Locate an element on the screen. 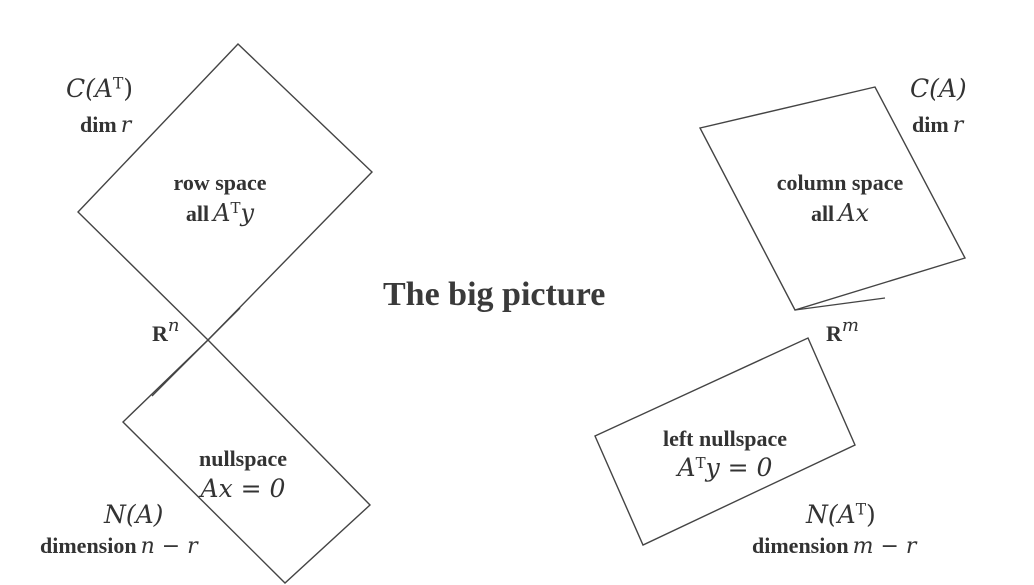  left-nullspace-symbol: N(AT) is located at coordinates (841, 514).